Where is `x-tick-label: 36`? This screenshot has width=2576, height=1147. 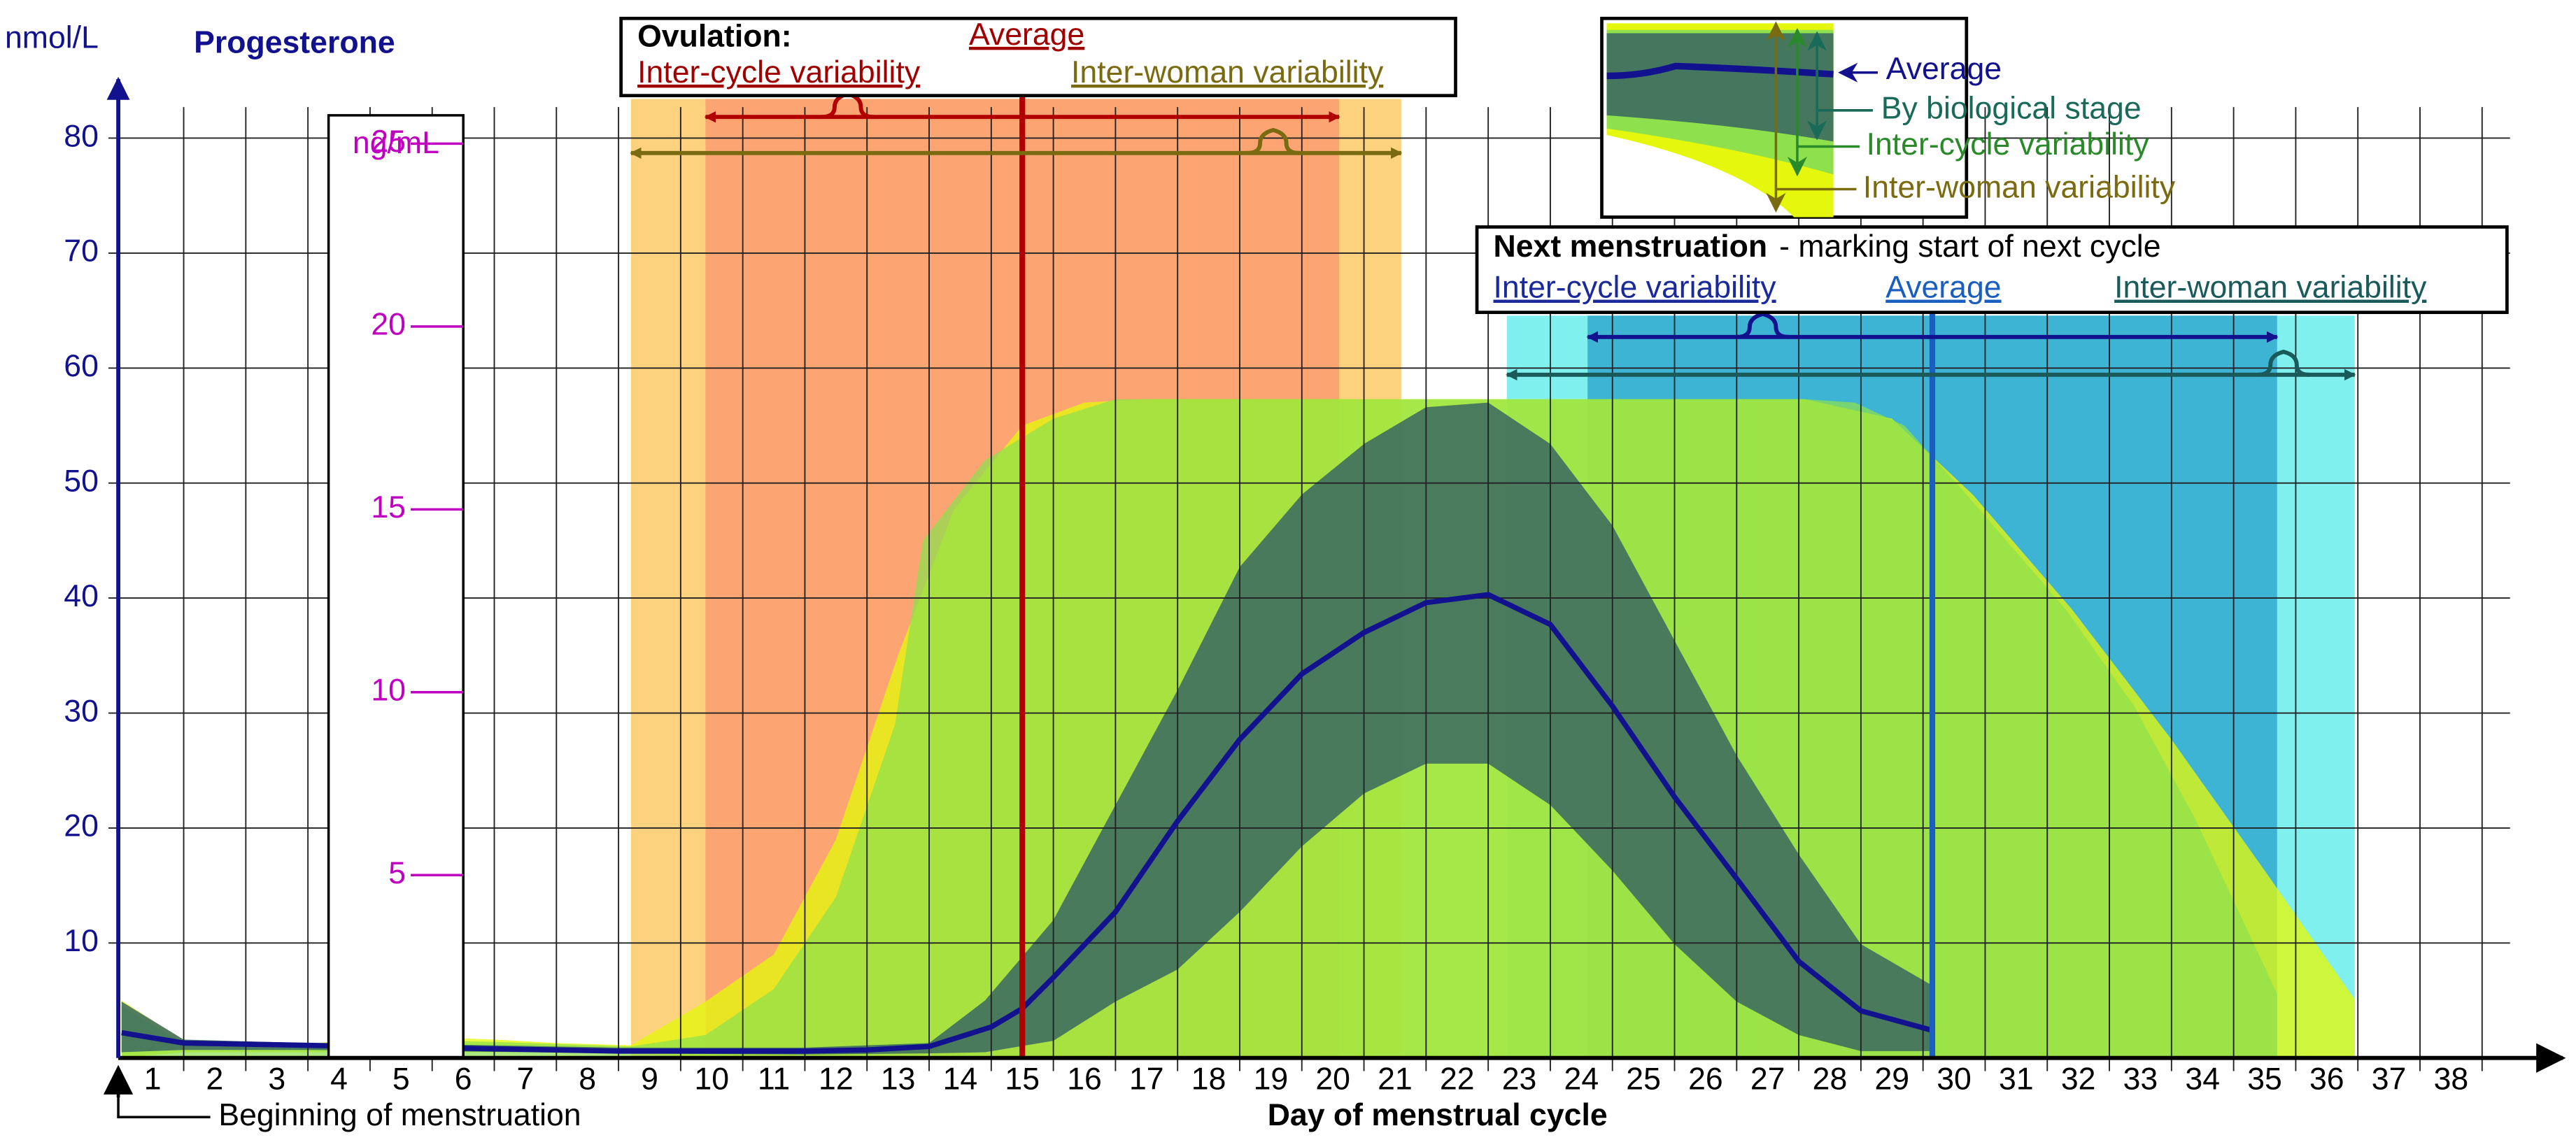
x-tick-label: 36 is located at coordinates (2326, 1079).